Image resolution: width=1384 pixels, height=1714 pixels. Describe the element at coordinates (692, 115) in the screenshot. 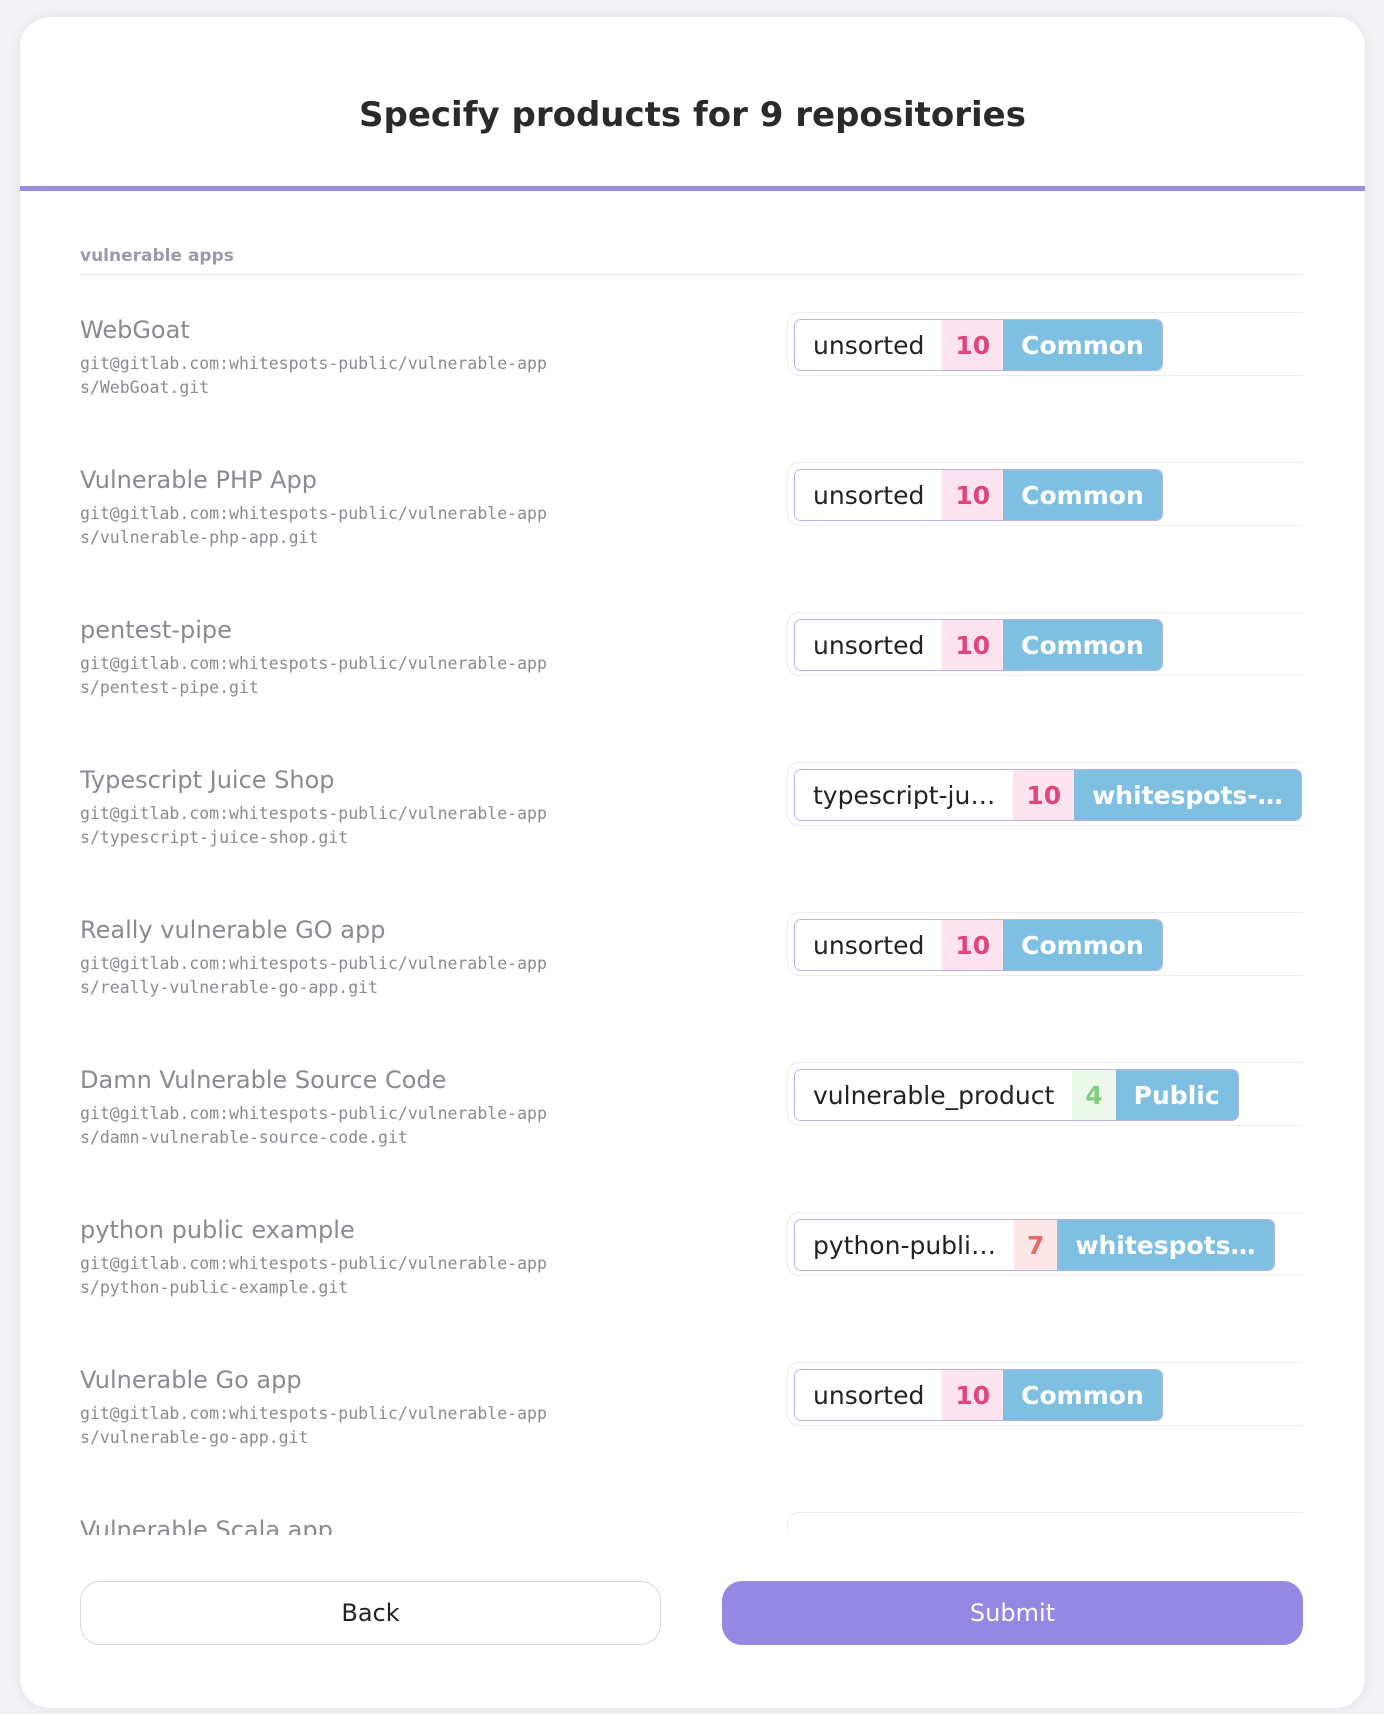

I see `modal-title: Specify products for 9 repositories` at that location.